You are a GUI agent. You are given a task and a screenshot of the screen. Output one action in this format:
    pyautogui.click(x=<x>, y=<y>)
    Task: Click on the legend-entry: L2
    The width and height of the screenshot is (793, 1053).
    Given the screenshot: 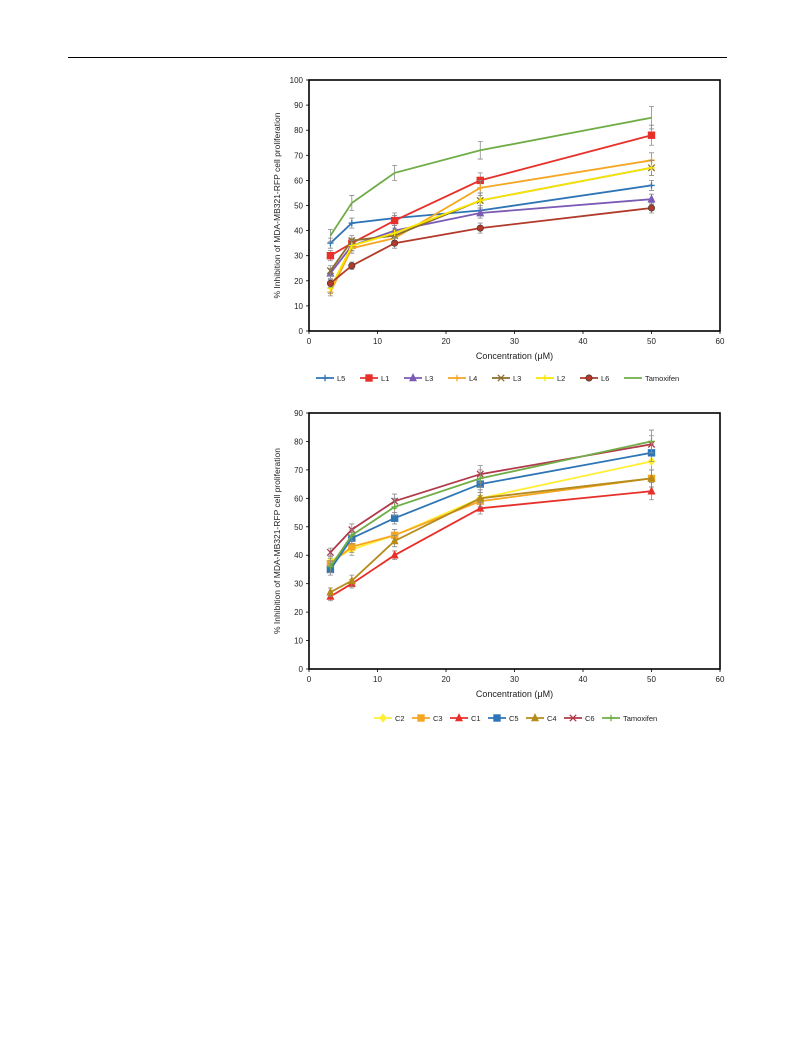 What is the action you would take?
    pyautogui.click(x=550, y=378)
    